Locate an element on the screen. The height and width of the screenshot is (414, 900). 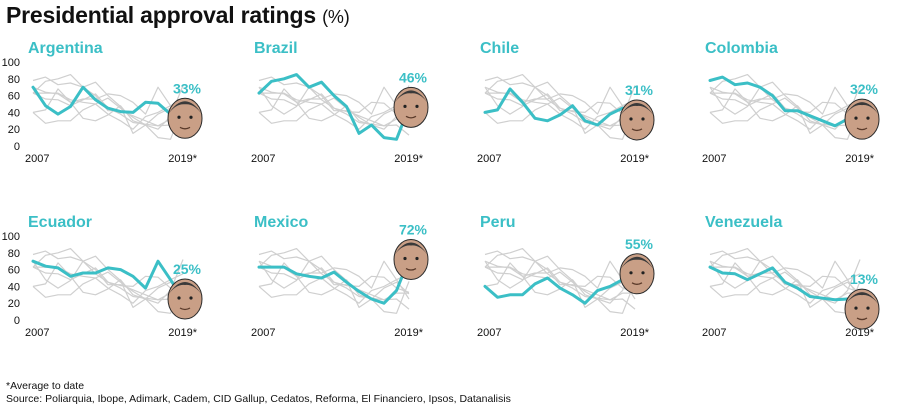
panel-ecuador: Ecuador 0 20 40 60 80 100 2007 2019* 25% is located at coordinates (102, 276).